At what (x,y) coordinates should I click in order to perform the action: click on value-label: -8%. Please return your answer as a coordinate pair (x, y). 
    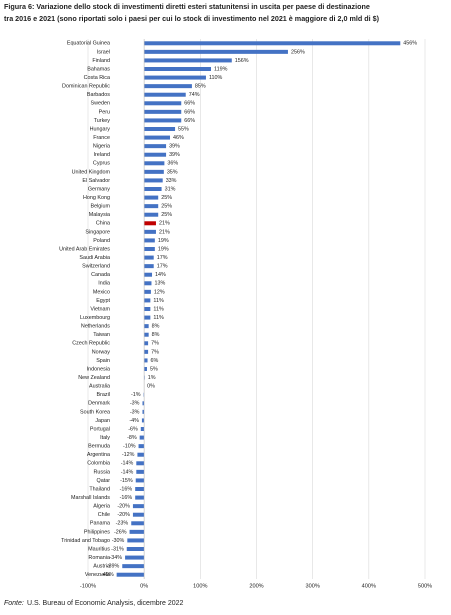
    Looking at the image, I should click on (132, 438).